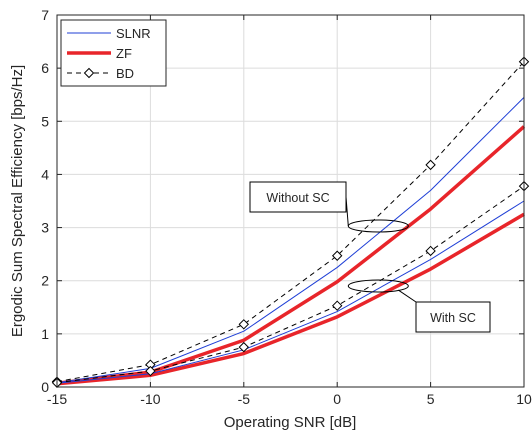 The image size is (532, 432). I want to click on x-axis-label: Operating SNR [dB], so click(290, 422).